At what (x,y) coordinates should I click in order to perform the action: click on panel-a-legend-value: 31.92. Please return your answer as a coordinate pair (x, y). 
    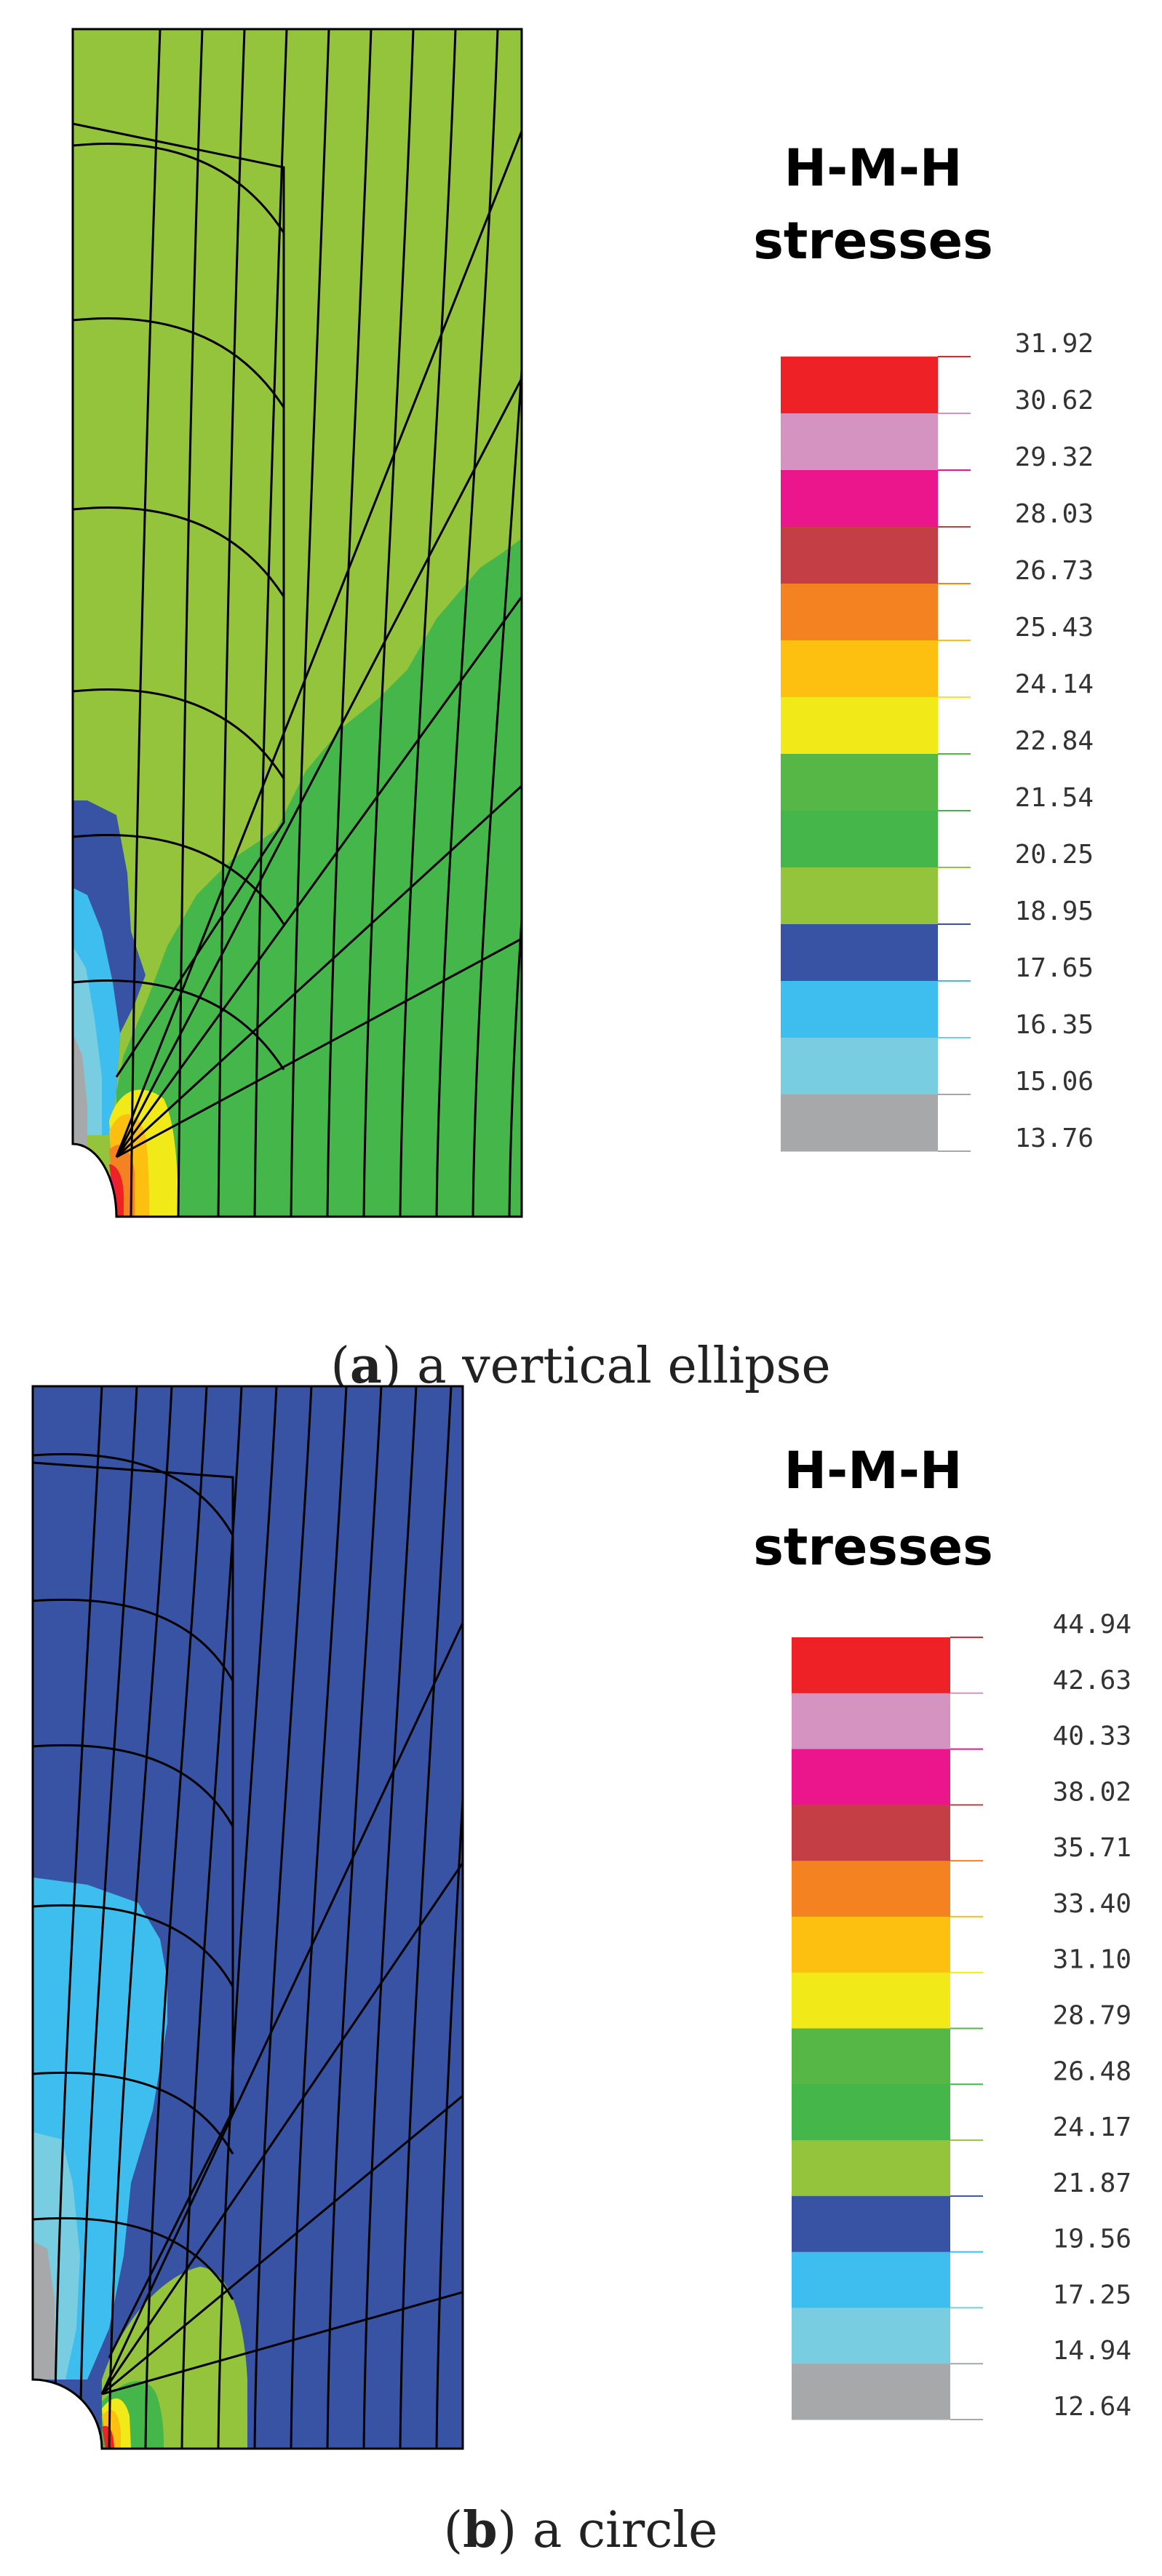
    Looking at the image, I should click on (1054, 344).